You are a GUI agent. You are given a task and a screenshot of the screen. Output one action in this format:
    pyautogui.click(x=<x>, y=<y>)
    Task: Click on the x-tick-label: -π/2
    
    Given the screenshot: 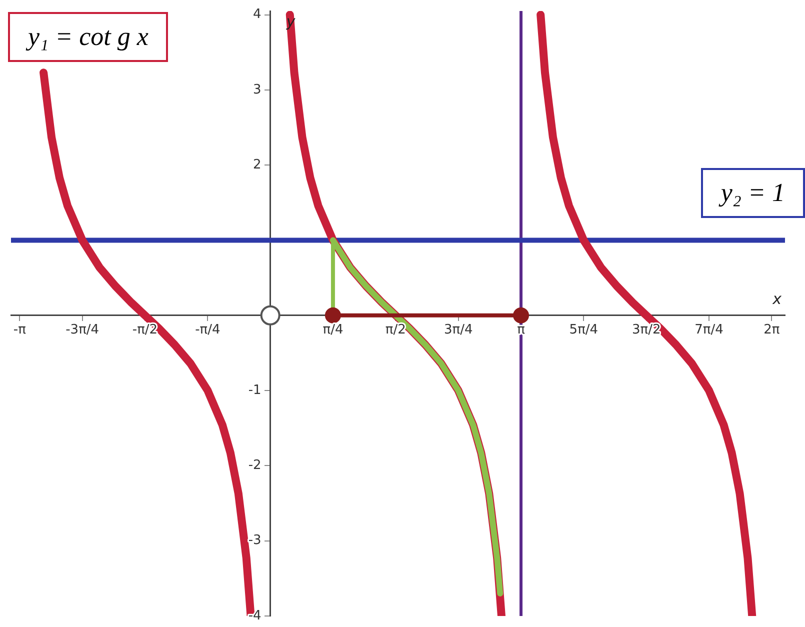 What is the action you would take?
    pyautogui.click(x=145, y=330)
    